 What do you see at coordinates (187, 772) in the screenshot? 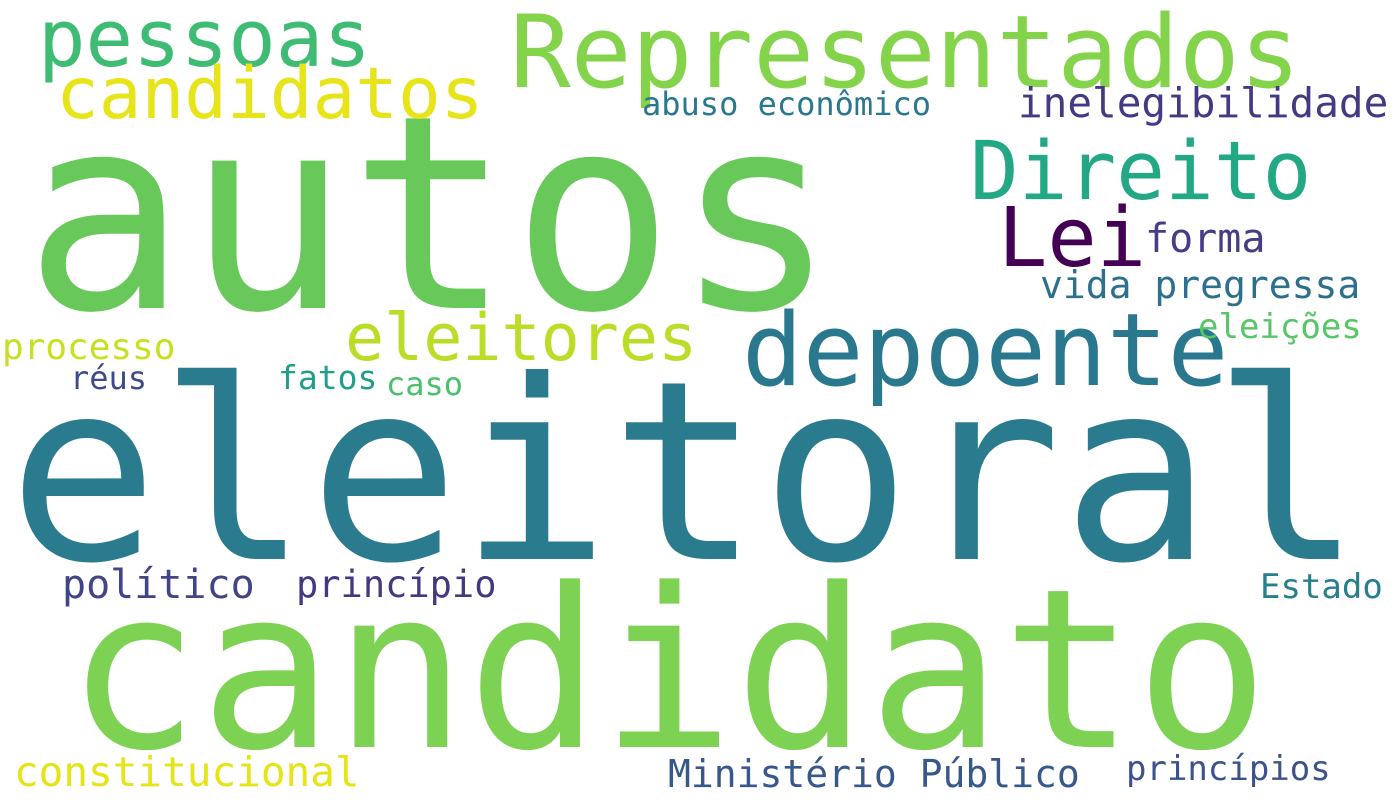
I see `word-constitucional: constitucional` at bounding box center [187, 772].